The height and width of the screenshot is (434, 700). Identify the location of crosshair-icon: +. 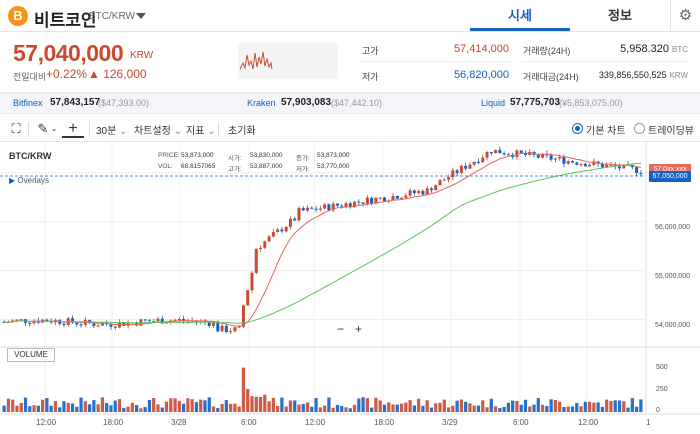
(73, 129).